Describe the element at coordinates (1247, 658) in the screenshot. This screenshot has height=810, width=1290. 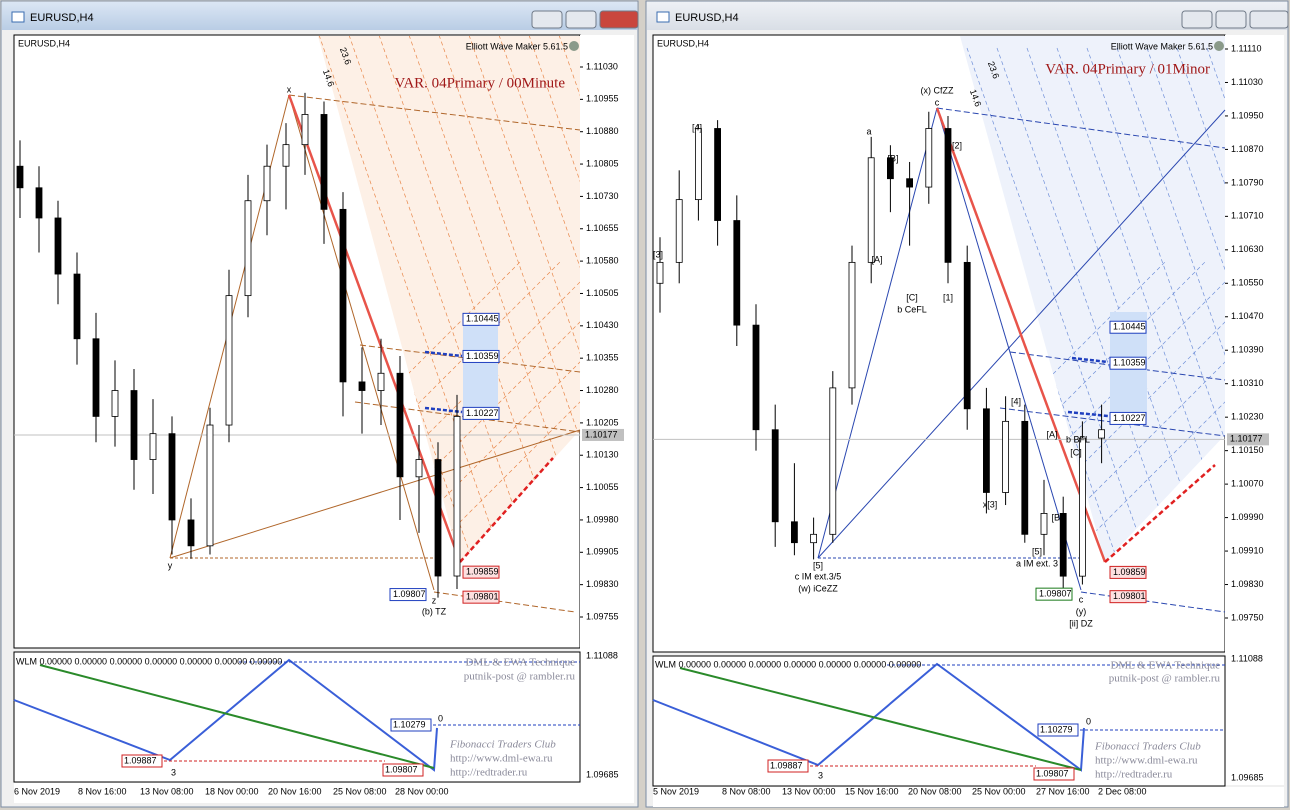
I see `indicator-scale-label: 1.11088` at that location.